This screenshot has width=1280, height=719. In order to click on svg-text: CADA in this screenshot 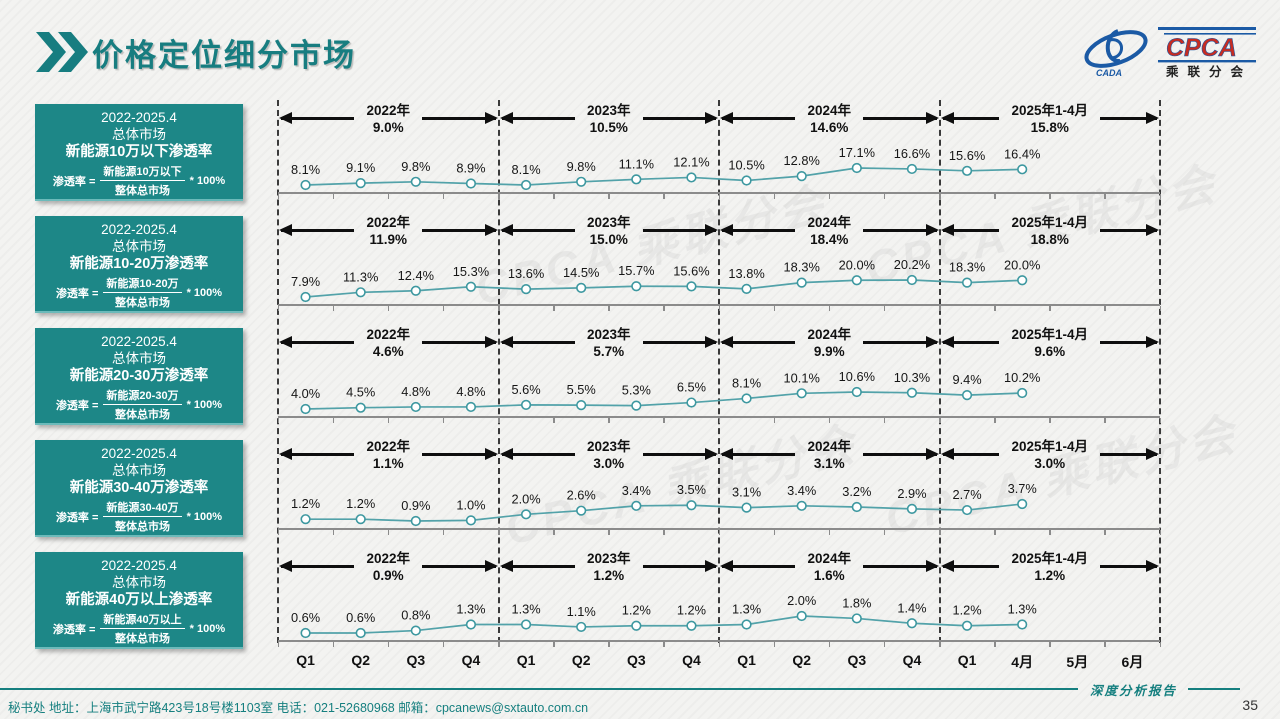, I will do `click(1109, 73)`.